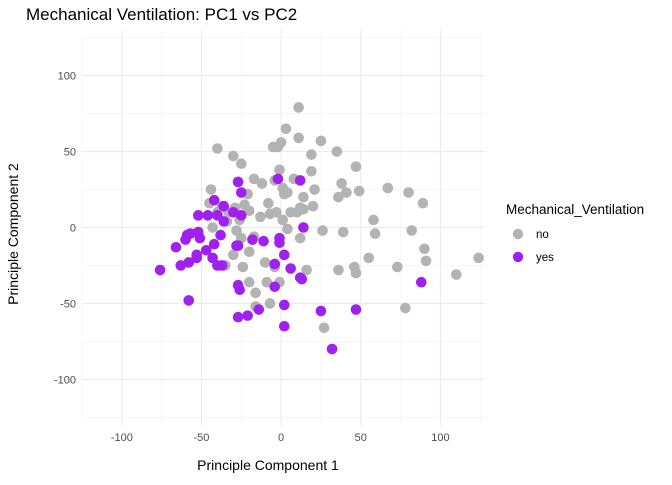 Image resolution: width=672 pixels, height=485 pixels. Describe the element at coordinates (73, 229) in the screenshot. I see `y-tick-label: 0` at that location.